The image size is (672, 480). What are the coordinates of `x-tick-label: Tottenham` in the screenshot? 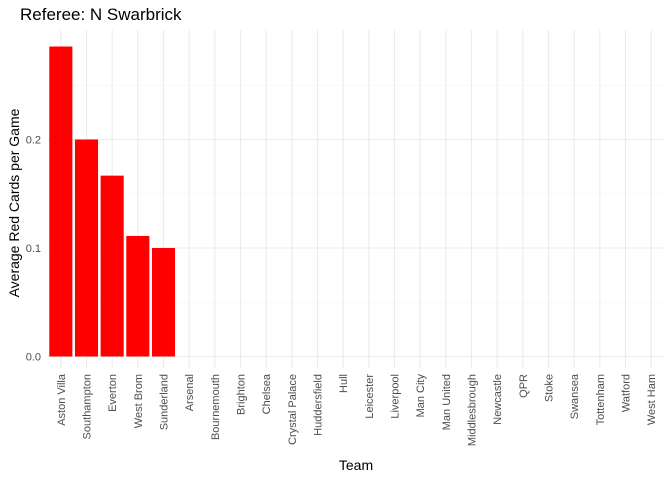 It's located at (601, 399).